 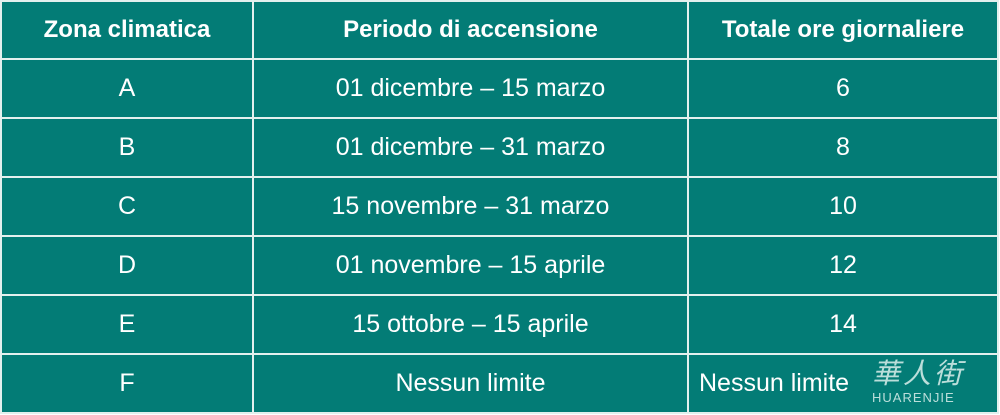 What do you see at coordinates (843, 383) in the screenshot?
I see `cell-ore: Nessun limite` at bounding box center [843, 383].